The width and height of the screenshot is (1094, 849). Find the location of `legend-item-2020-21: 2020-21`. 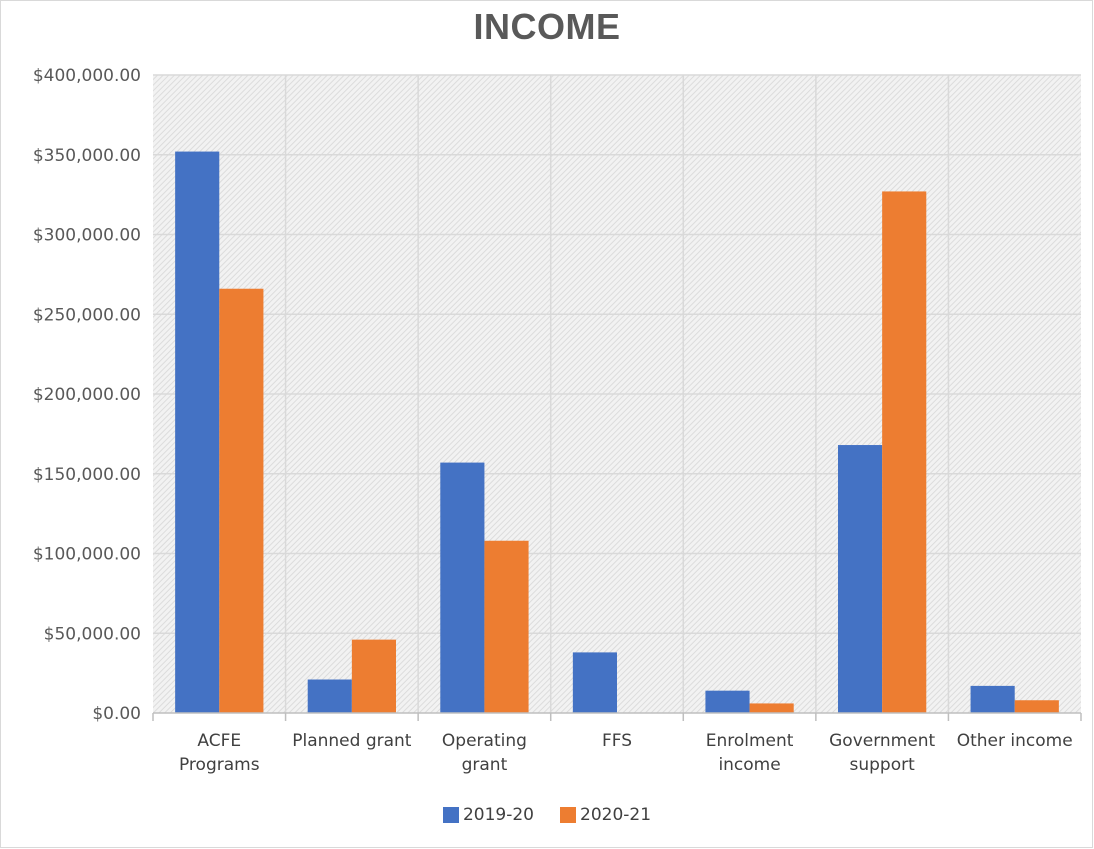

legend-item-2020-21: 2020-21 is located at coordinates (605, 815).